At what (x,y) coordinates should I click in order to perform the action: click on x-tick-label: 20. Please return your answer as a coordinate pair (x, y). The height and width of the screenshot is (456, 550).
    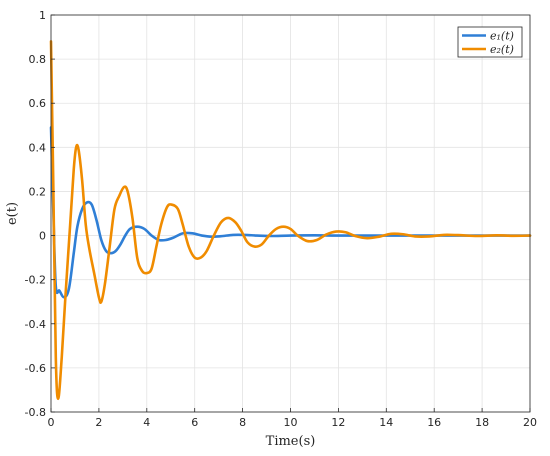
    Looking at the image, I should click on (530, 422).